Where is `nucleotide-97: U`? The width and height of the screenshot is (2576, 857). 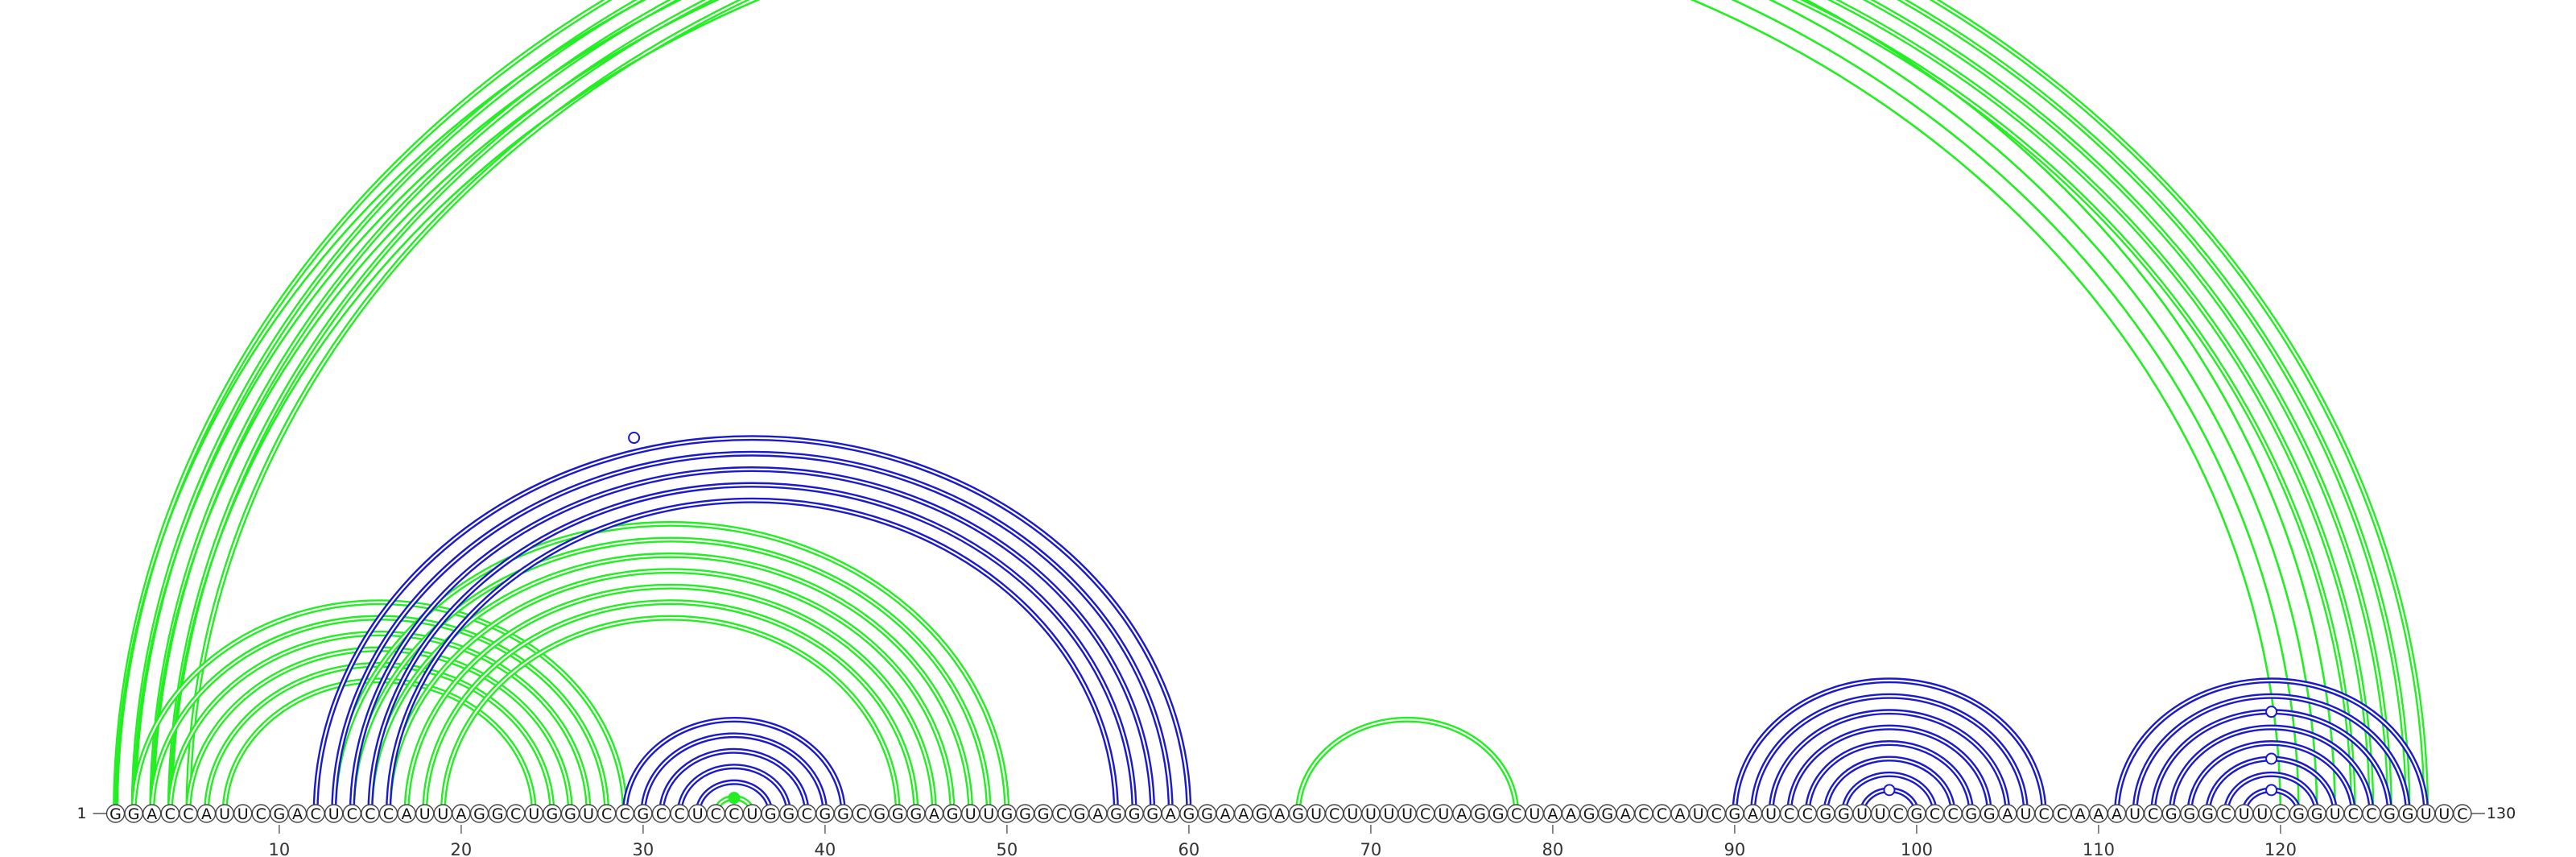
nucleotide-97: U is located at coordinates (1862, 813).